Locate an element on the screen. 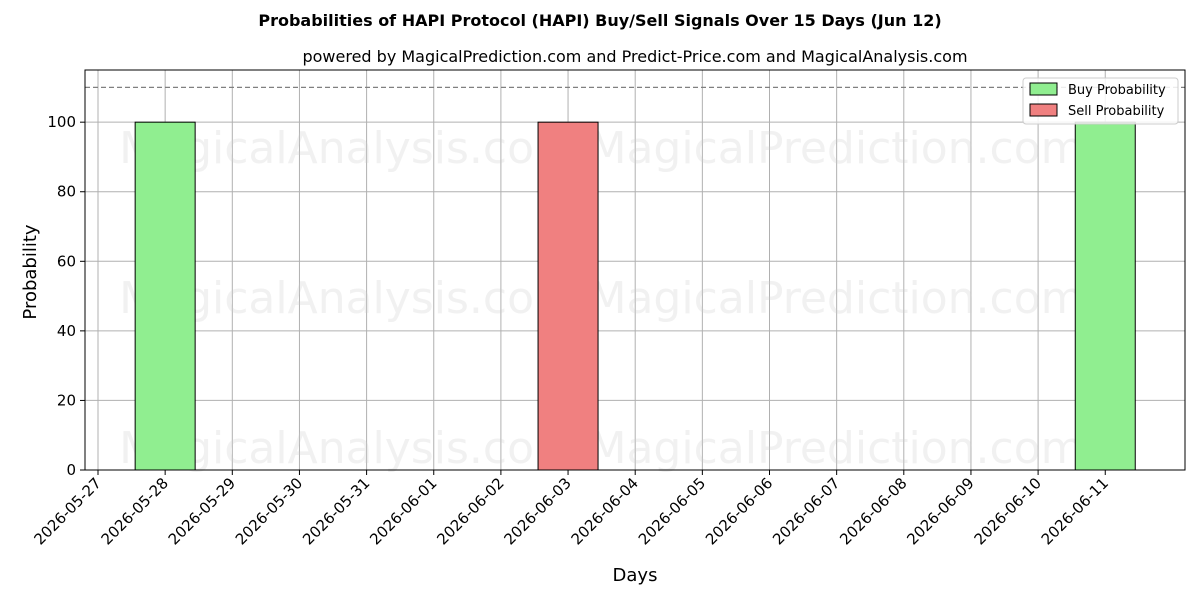 This screenshot has height=600, width=1200. legend-swatch-buy is located at coordinates (1043, 89).